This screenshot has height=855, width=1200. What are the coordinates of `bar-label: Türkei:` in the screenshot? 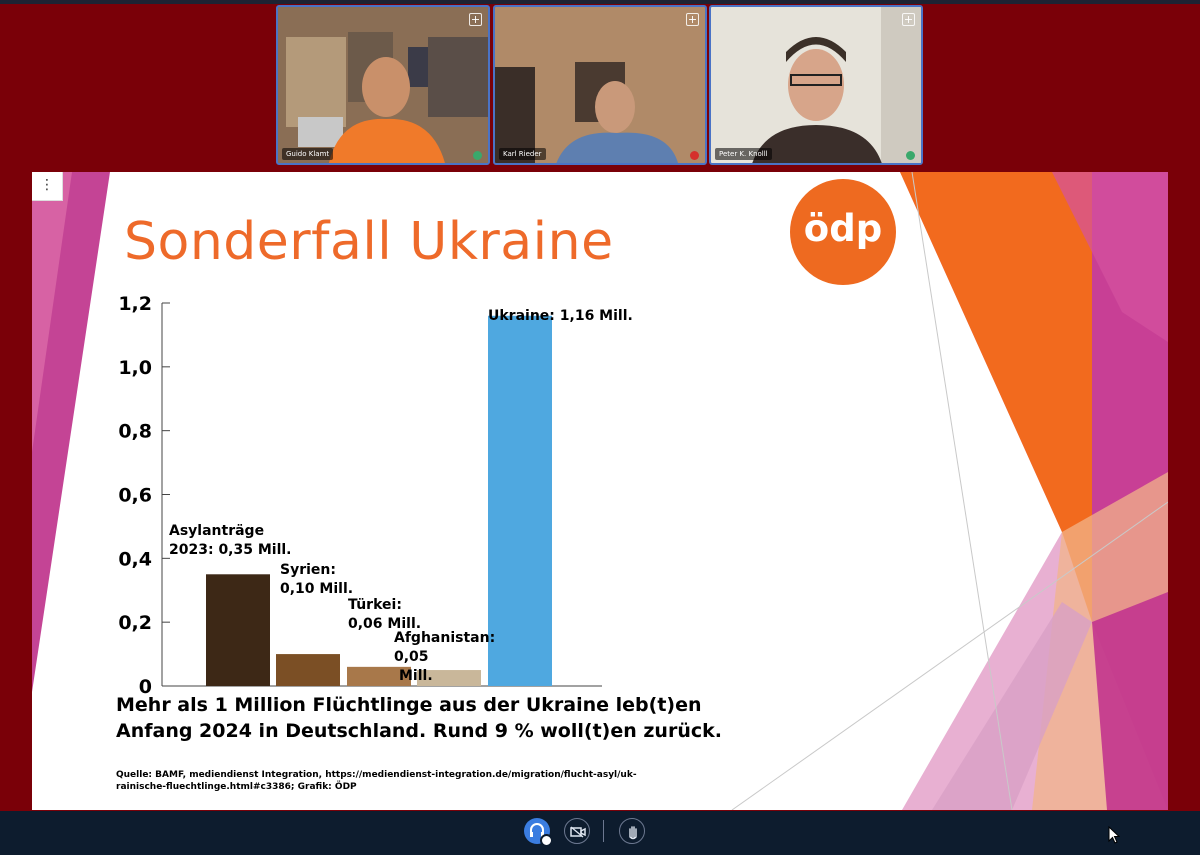 It's located at (375, 605).